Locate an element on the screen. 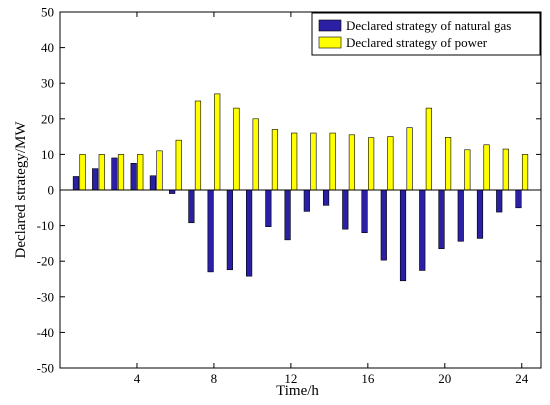 Image resolution: width=550 pixels, height=405 pixels. y-axis-label: Declared strategy/MW is located at coordinates (21, 190).